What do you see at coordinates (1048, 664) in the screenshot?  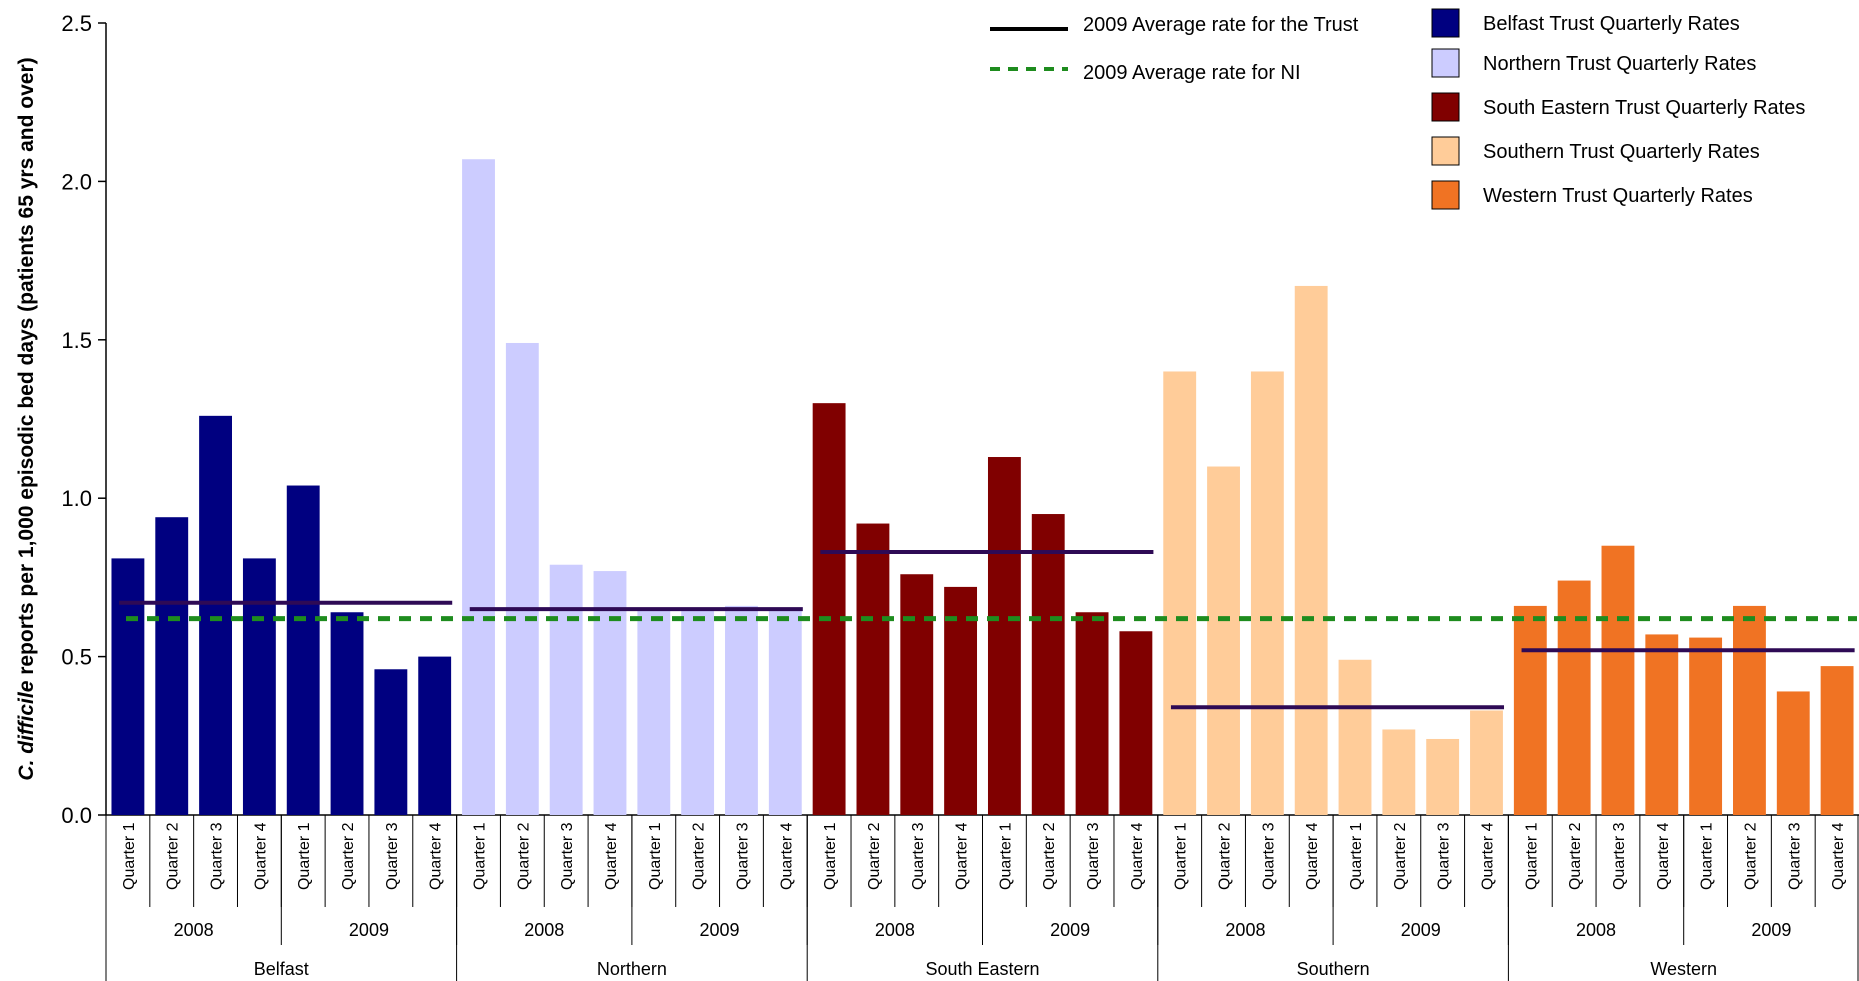 I see `bar-south-eastern-2009-q2` at bounding box center [1048, 664].